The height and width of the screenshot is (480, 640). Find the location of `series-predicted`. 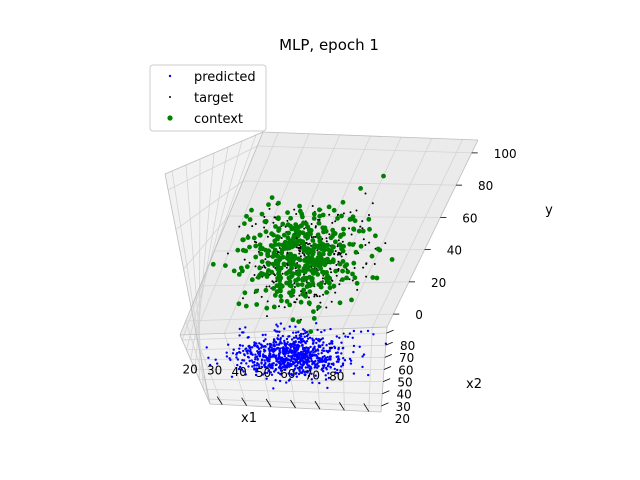

series-predicted is located at coordinates (296, 356).